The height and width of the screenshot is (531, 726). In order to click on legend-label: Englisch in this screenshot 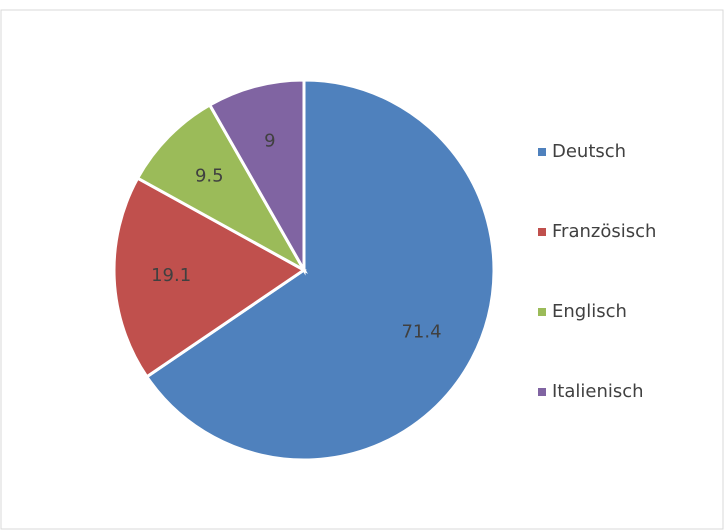, I will do `click(589, 311)`.